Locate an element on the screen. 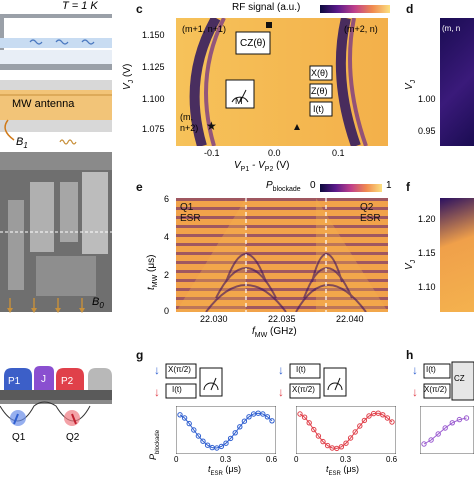 This screenshot has width=474, height=477. panel-g-left-plot is located at coordinates (226, 430).